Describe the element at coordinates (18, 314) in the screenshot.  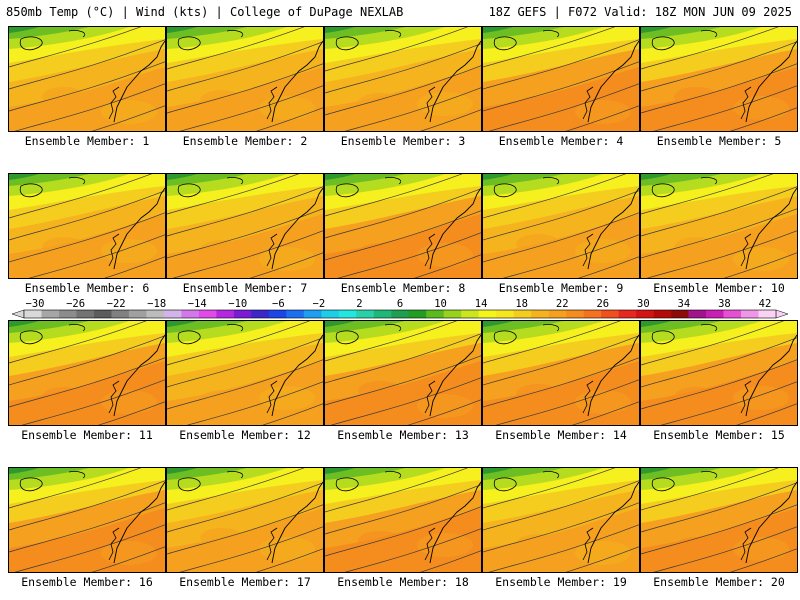
I see `colorbar-left-arrow` at that location.